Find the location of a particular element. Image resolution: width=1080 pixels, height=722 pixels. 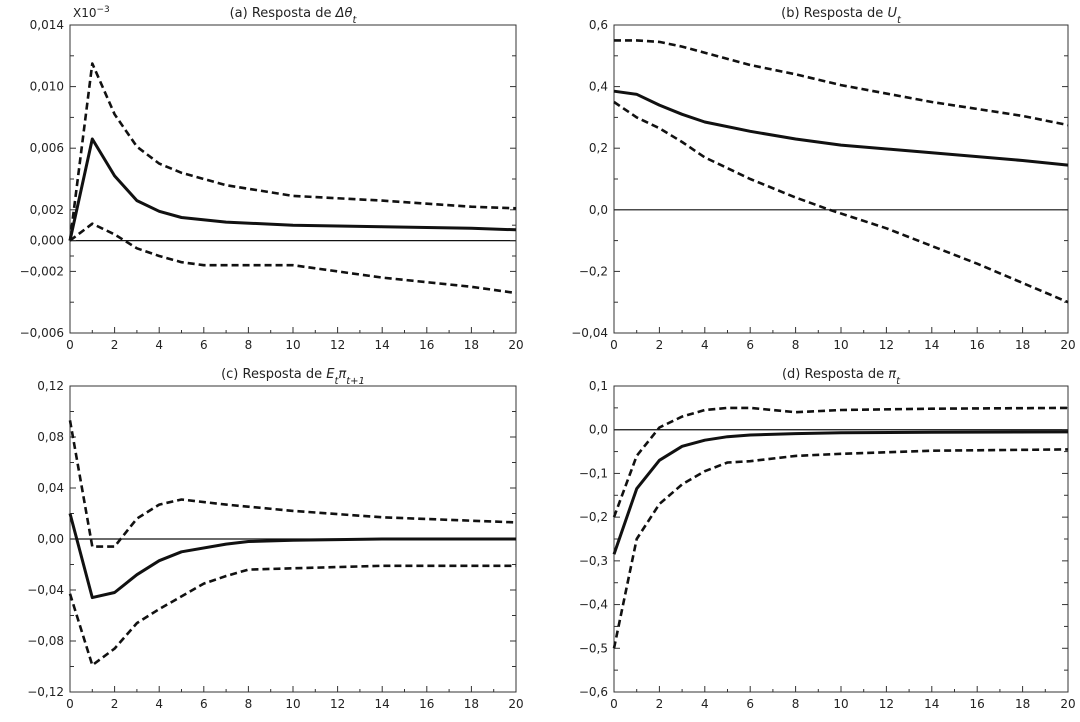

panel-title: (d) Resposta de πt is located at coordinates (841, 377).